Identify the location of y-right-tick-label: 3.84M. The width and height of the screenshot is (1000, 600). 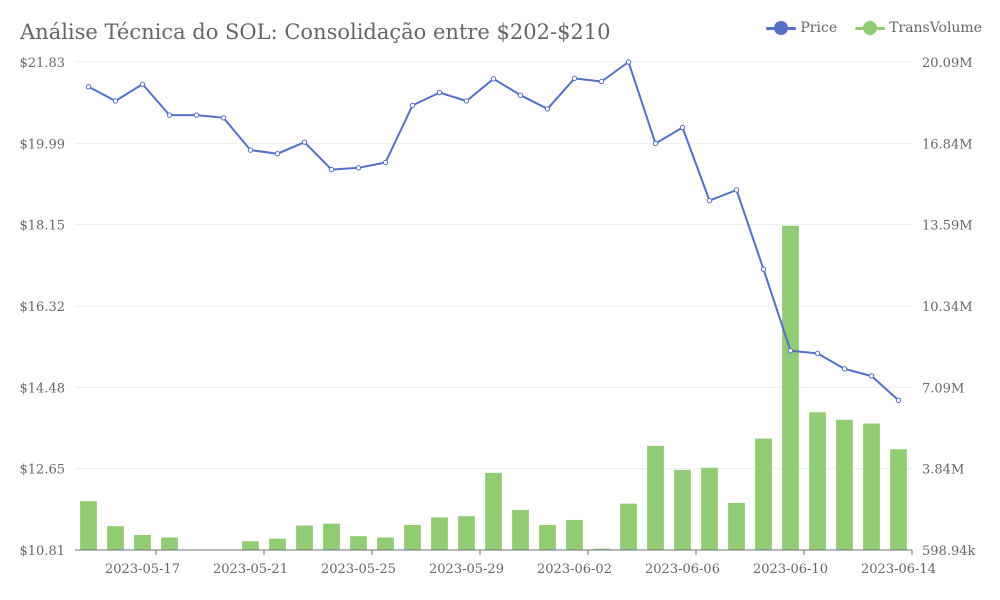
(943, 470).